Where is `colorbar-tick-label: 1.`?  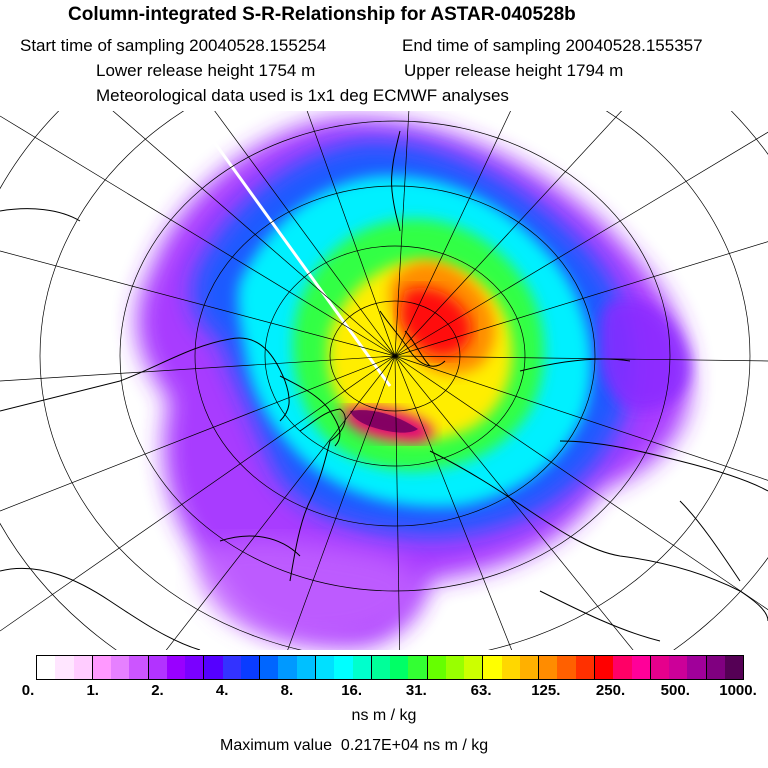 colorbar-tick-label: 1. is located at coordinates (92, 690).